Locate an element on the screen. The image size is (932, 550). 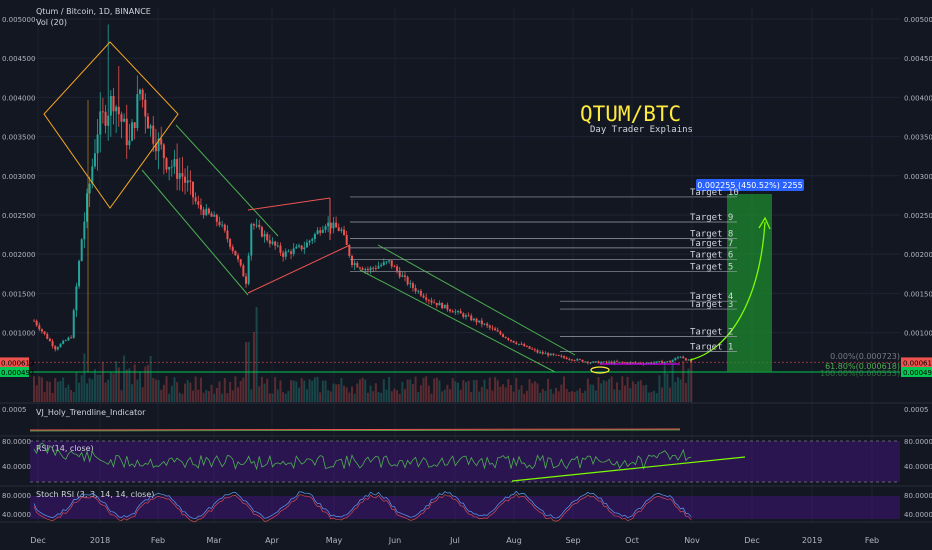
stoch-tick-80-left: 80.0000 is located at coordinates (16, 496).